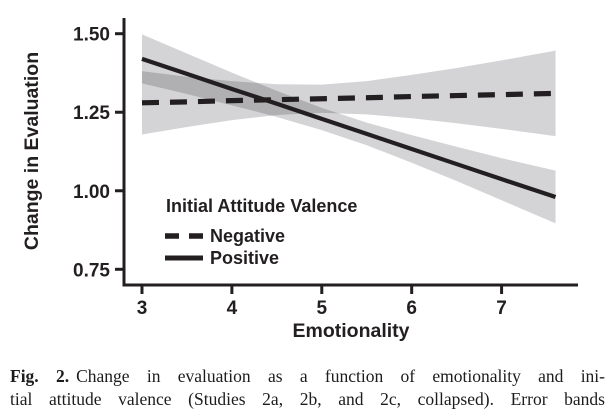 The width and height of the screenshot is (613, 414). I want to click on y-tick-label: 1.50, so click(91, 35).